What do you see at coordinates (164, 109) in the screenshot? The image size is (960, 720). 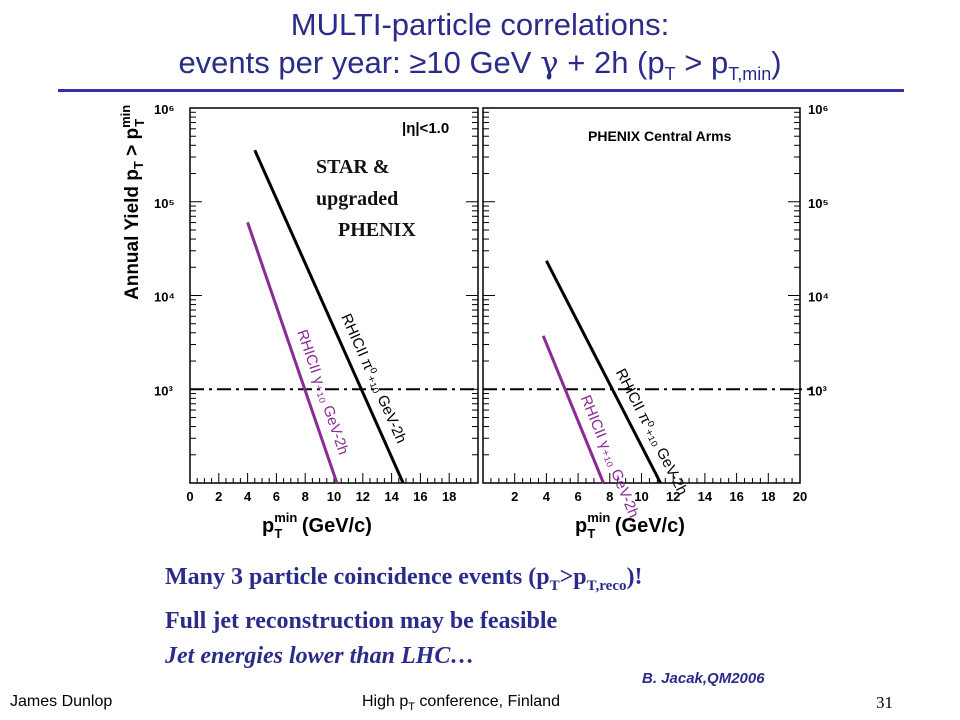 I see `panel-left-ytick-label: 10⁶` at bounding box center [164, 109].